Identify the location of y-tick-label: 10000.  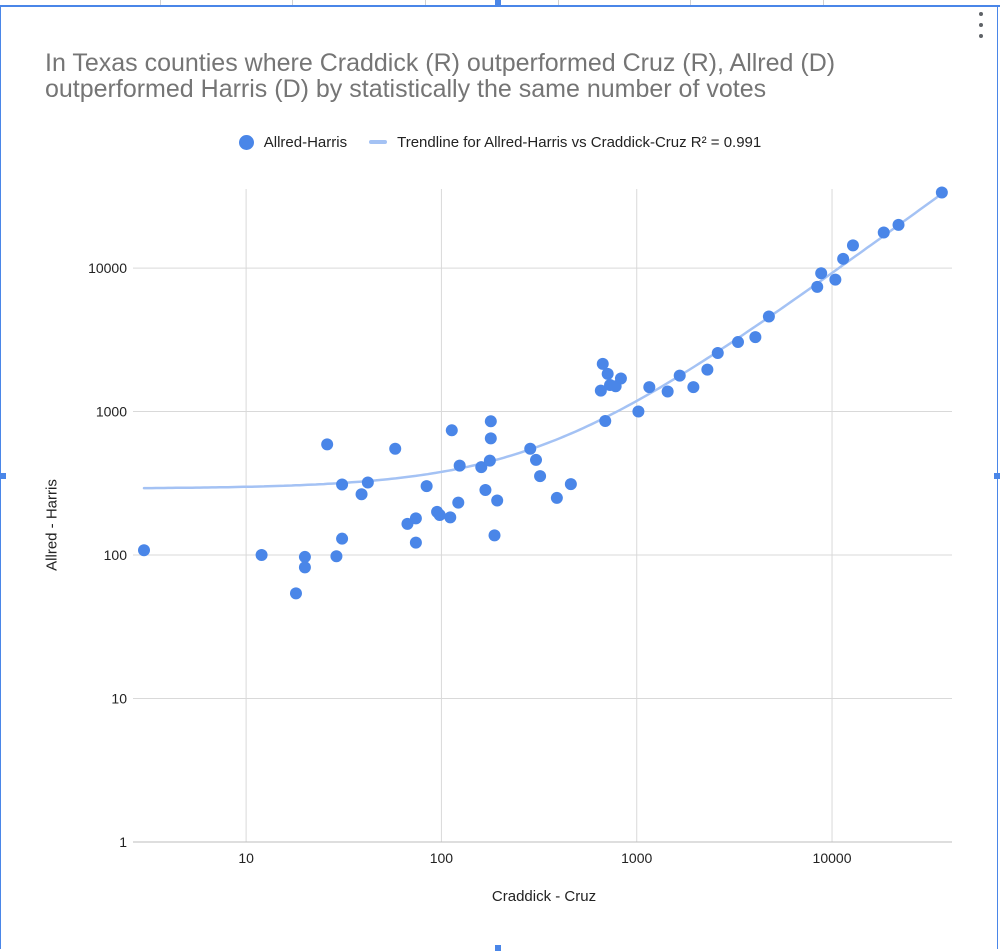
(107, 268).